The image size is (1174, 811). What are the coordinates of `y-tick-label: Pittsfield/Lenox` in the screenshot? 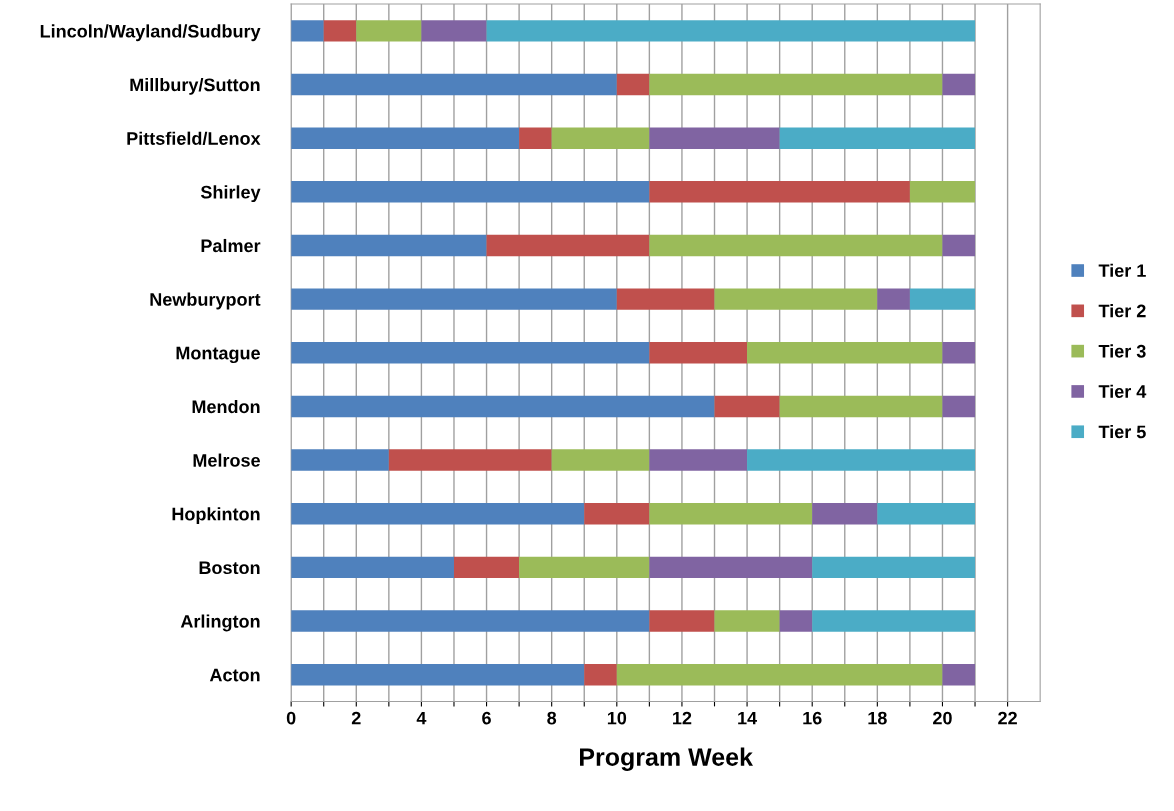 It's located at (194, 138).